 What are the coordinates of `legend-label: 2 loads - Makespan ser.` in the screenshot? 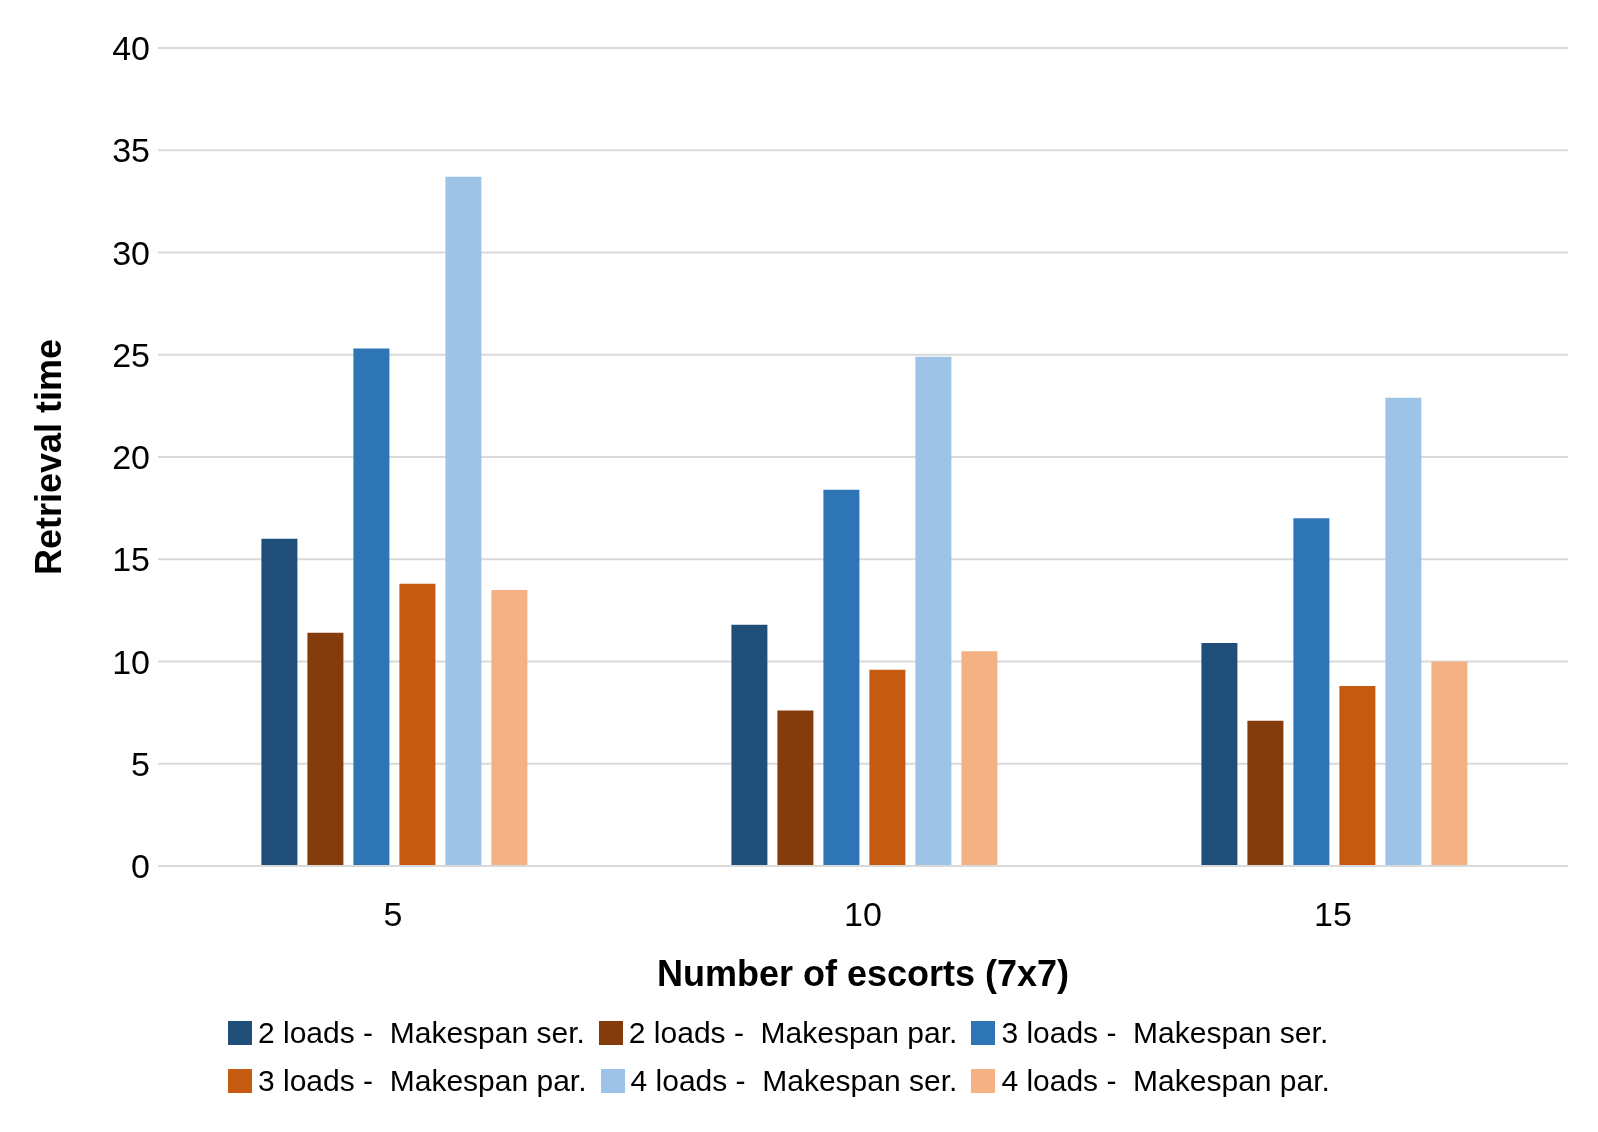 It's located at (421, 1033).